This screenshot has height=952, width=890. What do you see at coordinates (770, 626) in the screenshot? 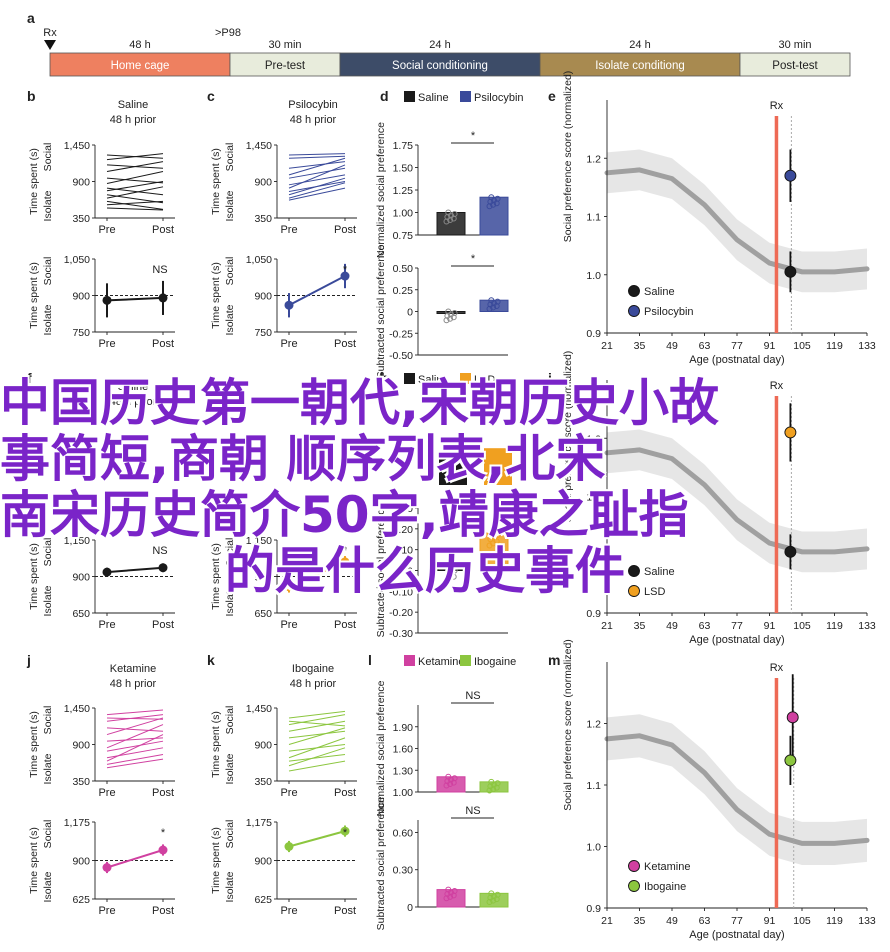
I see `x-tick-label-i-5: 91` at bounding box center [770, 626].